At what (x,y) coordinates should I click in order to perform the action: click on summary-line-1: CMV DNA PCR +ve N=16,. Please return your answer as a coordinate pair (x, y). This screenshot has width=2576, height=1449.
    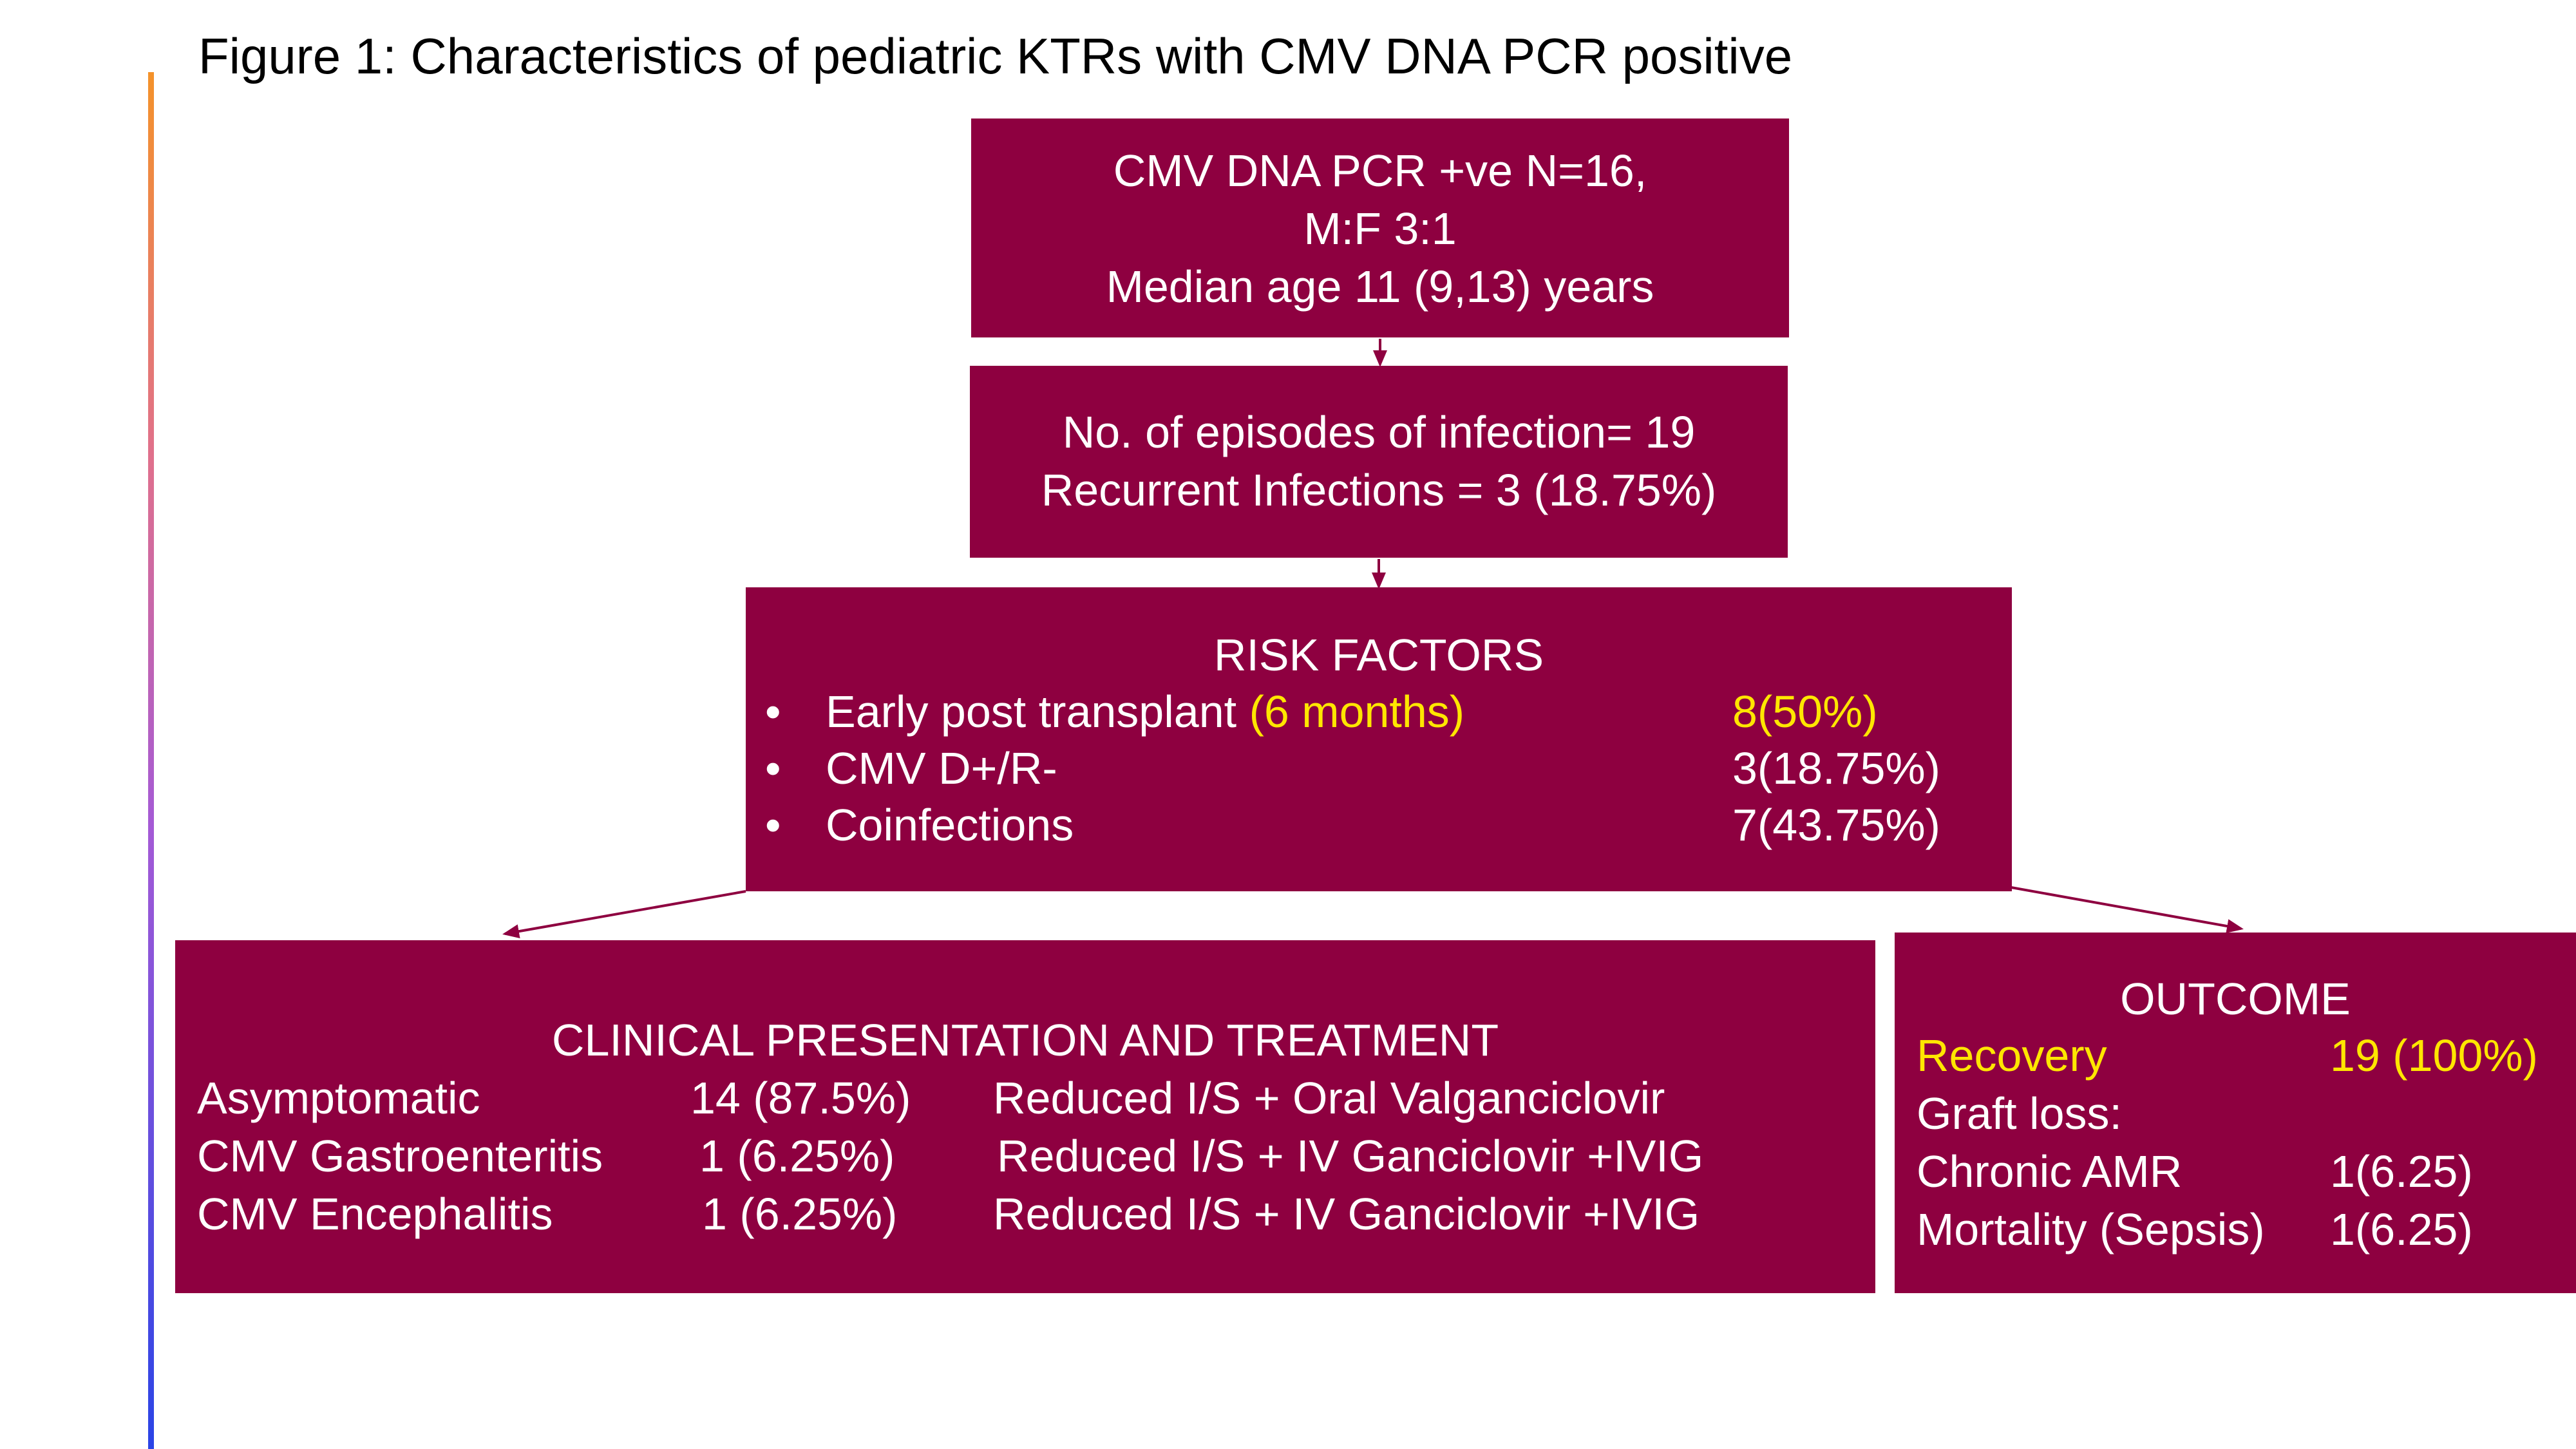
    Looking at the image, I should click on (1380, 171).